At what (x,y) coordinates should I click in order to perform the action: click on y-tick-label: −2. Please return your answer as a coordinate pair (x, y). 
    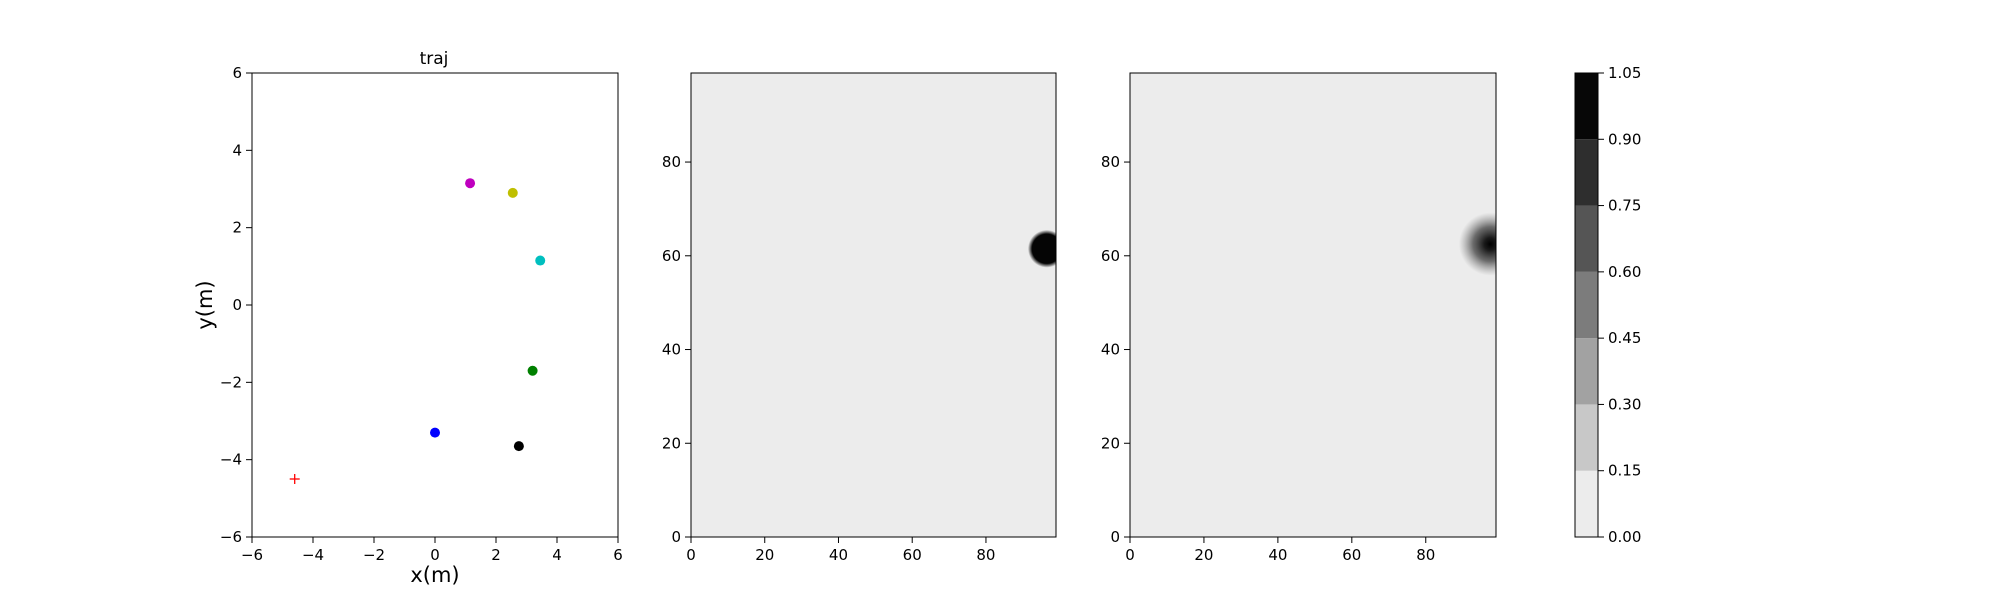
    Looking at the image, I should click on (231, 382).